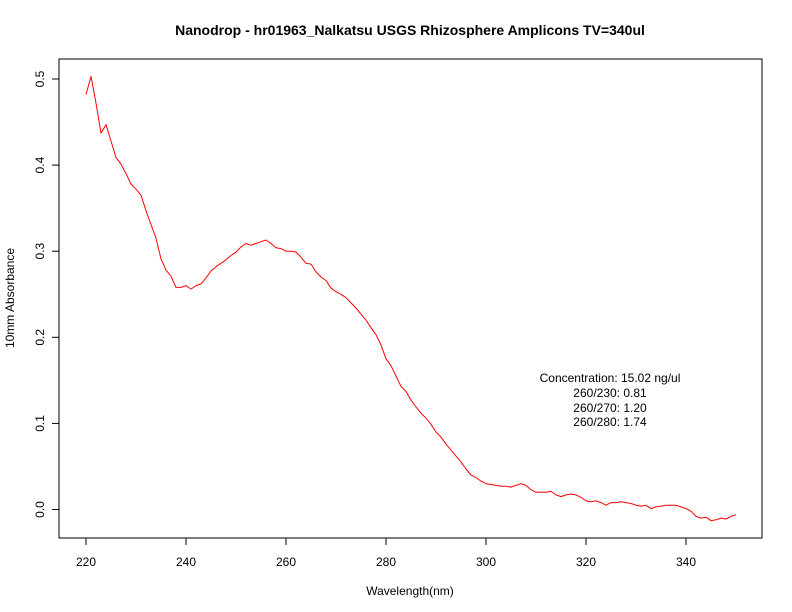 The image size is (792, 612). What do you see at coordinates (46, 294) in the screenshot?
I see `y-axis: 0.0 0.1 0.2 0.3 0.4 0.5` at bounding box center [46, 294].